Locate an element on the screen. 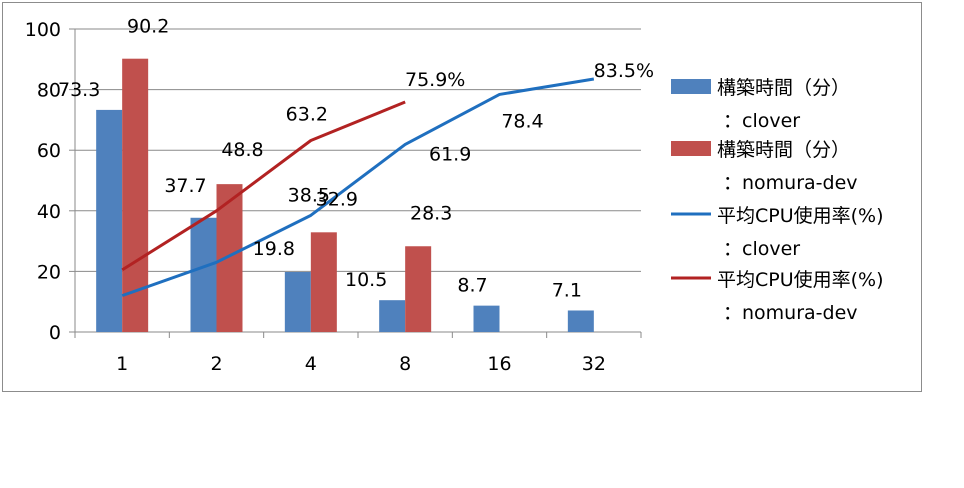  bar-data-label: 90.2 is located at coordinates (148, 27).